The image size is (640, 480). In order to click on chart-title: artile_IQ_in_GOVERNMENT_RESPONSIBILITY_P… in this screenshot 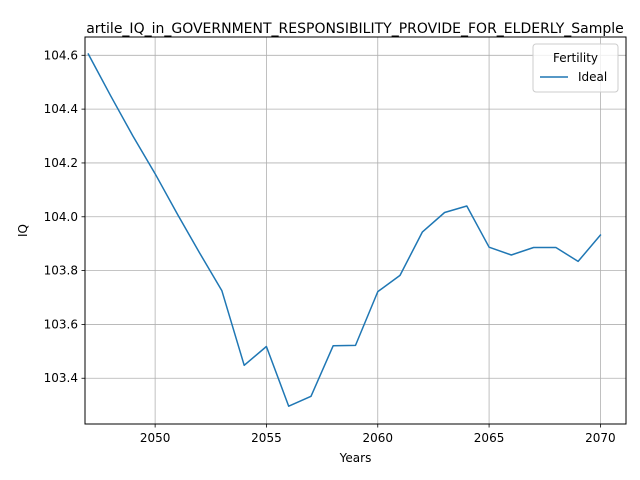, I will do `click(355, 29)`.